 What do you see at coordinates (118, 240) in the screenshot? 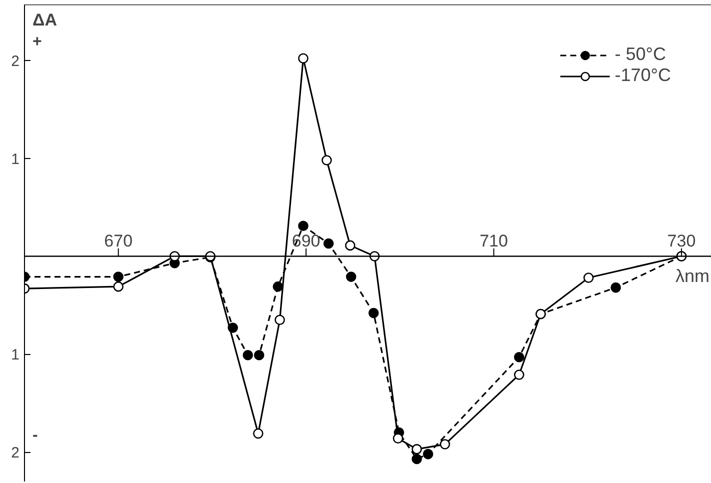
I see `x-tick-label: 670` at bounding box center [118, 240].